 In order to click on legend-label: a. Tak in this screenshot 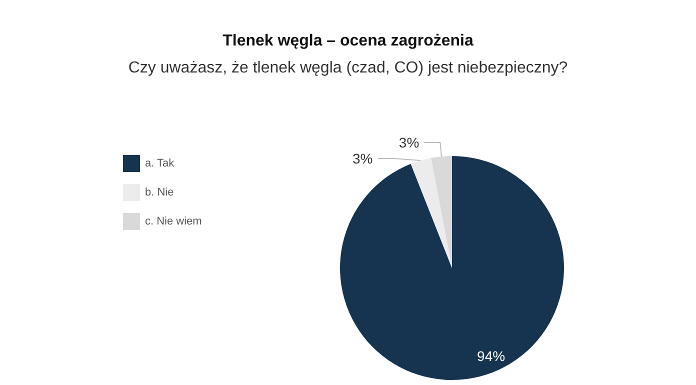, I will do `click(160, 164)`.